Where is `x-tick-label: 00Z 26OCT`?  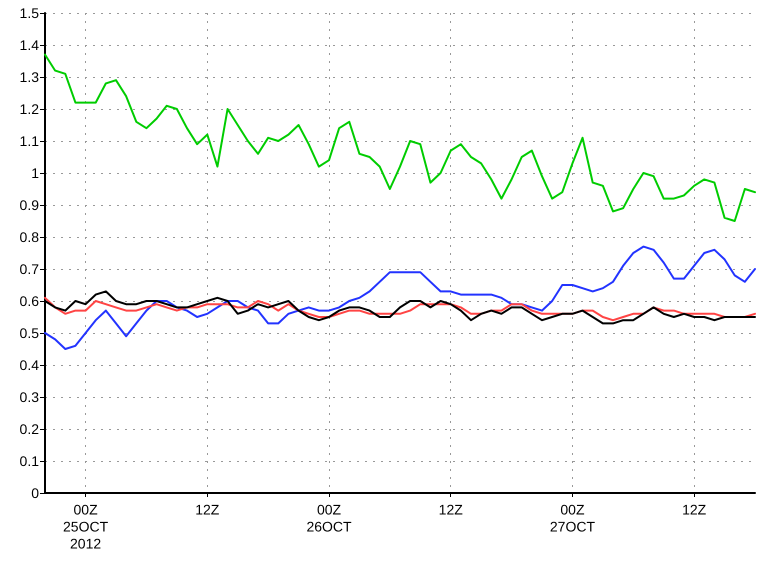 x-tick-label: 00Z 26OCT is located at coordinates (329, 518).